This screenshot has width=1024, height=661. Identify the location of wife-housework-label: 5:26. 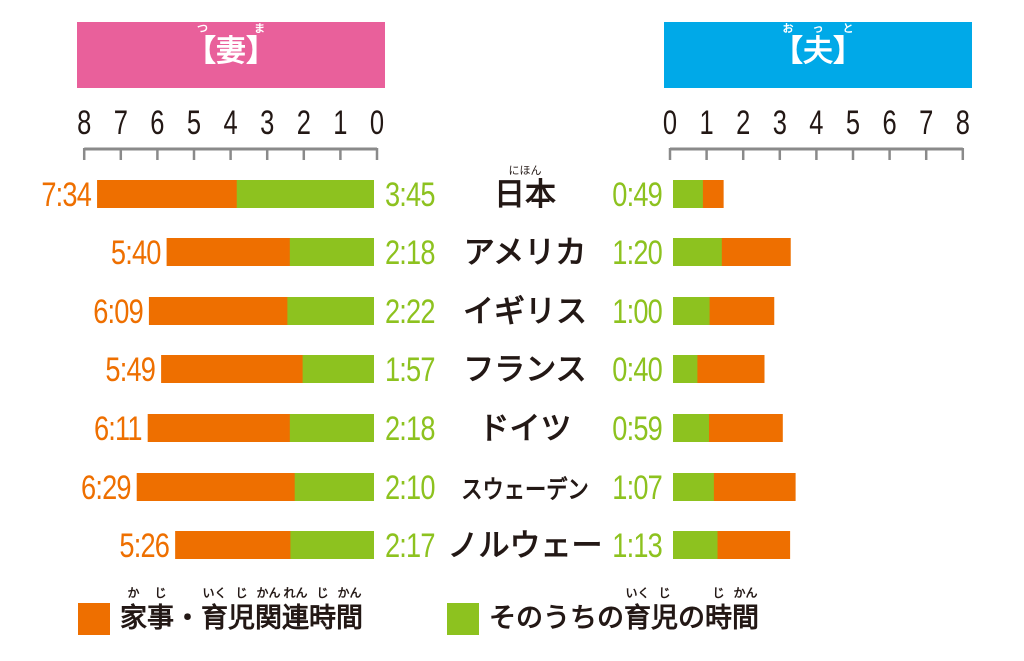
(144, 545).